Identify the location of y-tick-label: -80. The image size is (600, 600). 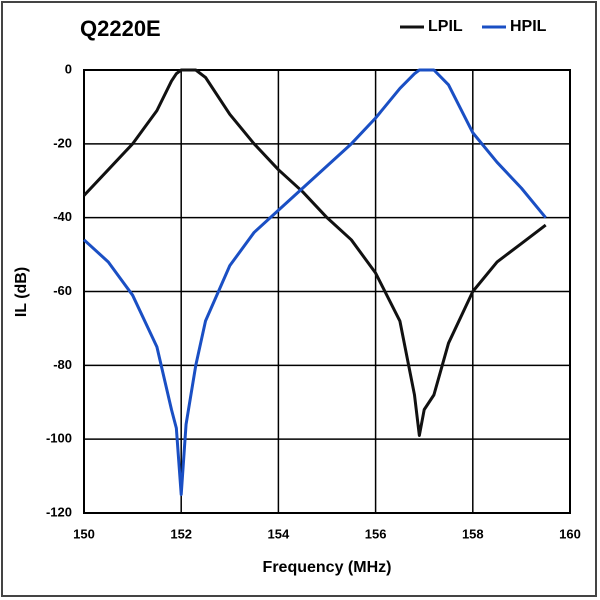
(62, 364).